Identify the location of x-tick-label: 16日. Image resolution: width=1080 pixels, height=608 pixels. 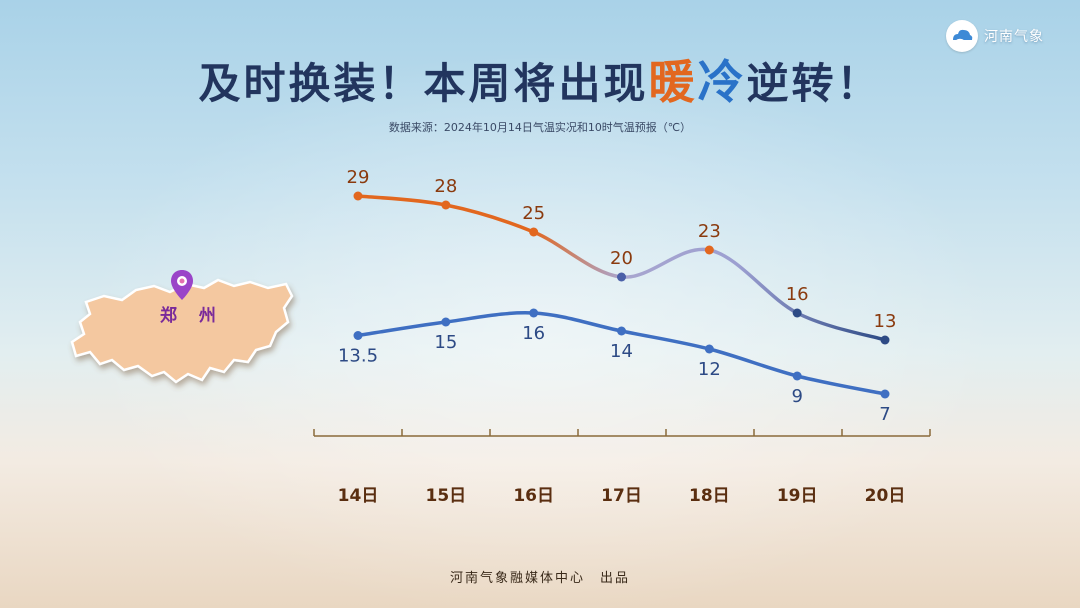
(533, 496).